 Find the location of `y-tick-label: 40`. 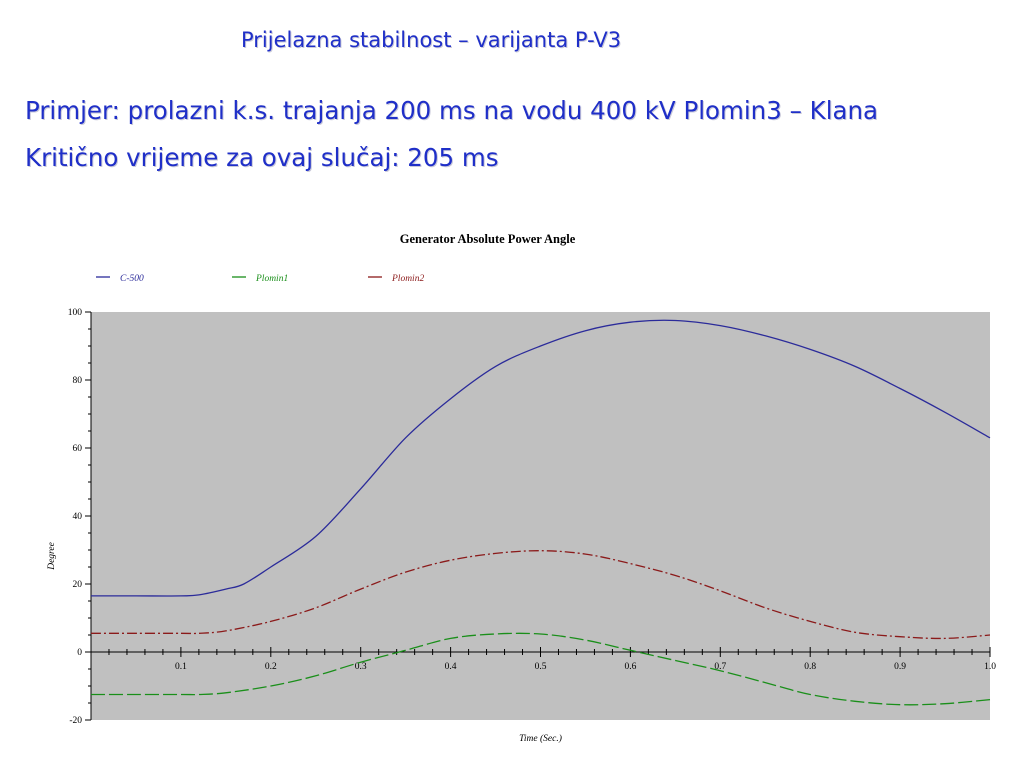

y-tick-label: 40 is located at coordinates (78, 517).